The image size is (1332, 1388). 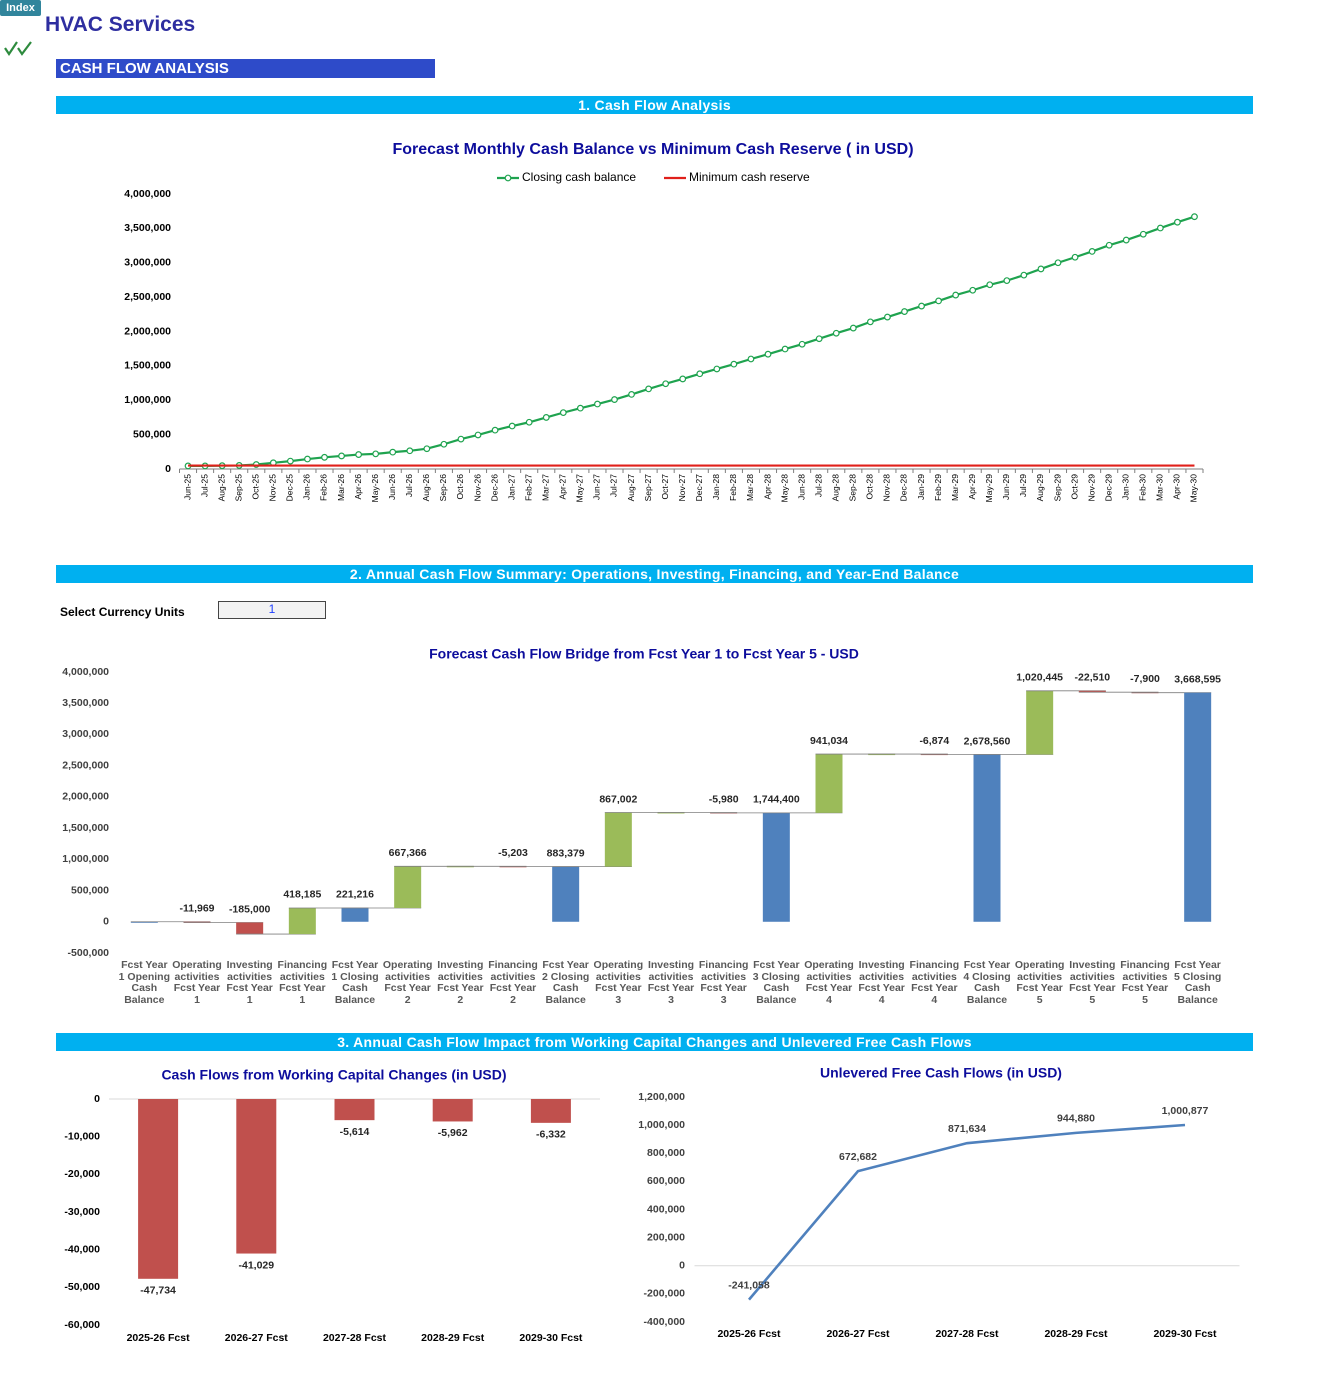 What do you see at coordinates (341, 487) in the screenshot?
I see `x-tick-label: Mar-26` at bounding box center [341, 487].